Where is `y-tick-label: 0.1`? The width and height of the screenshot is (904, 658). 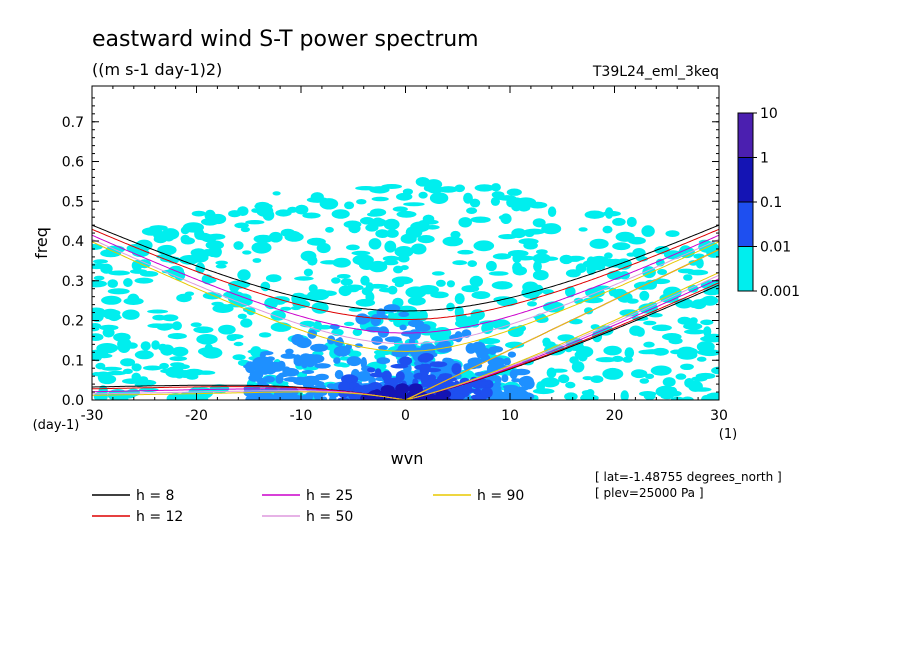
y-tick-label: 0.1 is located at coordinates (73, 361).